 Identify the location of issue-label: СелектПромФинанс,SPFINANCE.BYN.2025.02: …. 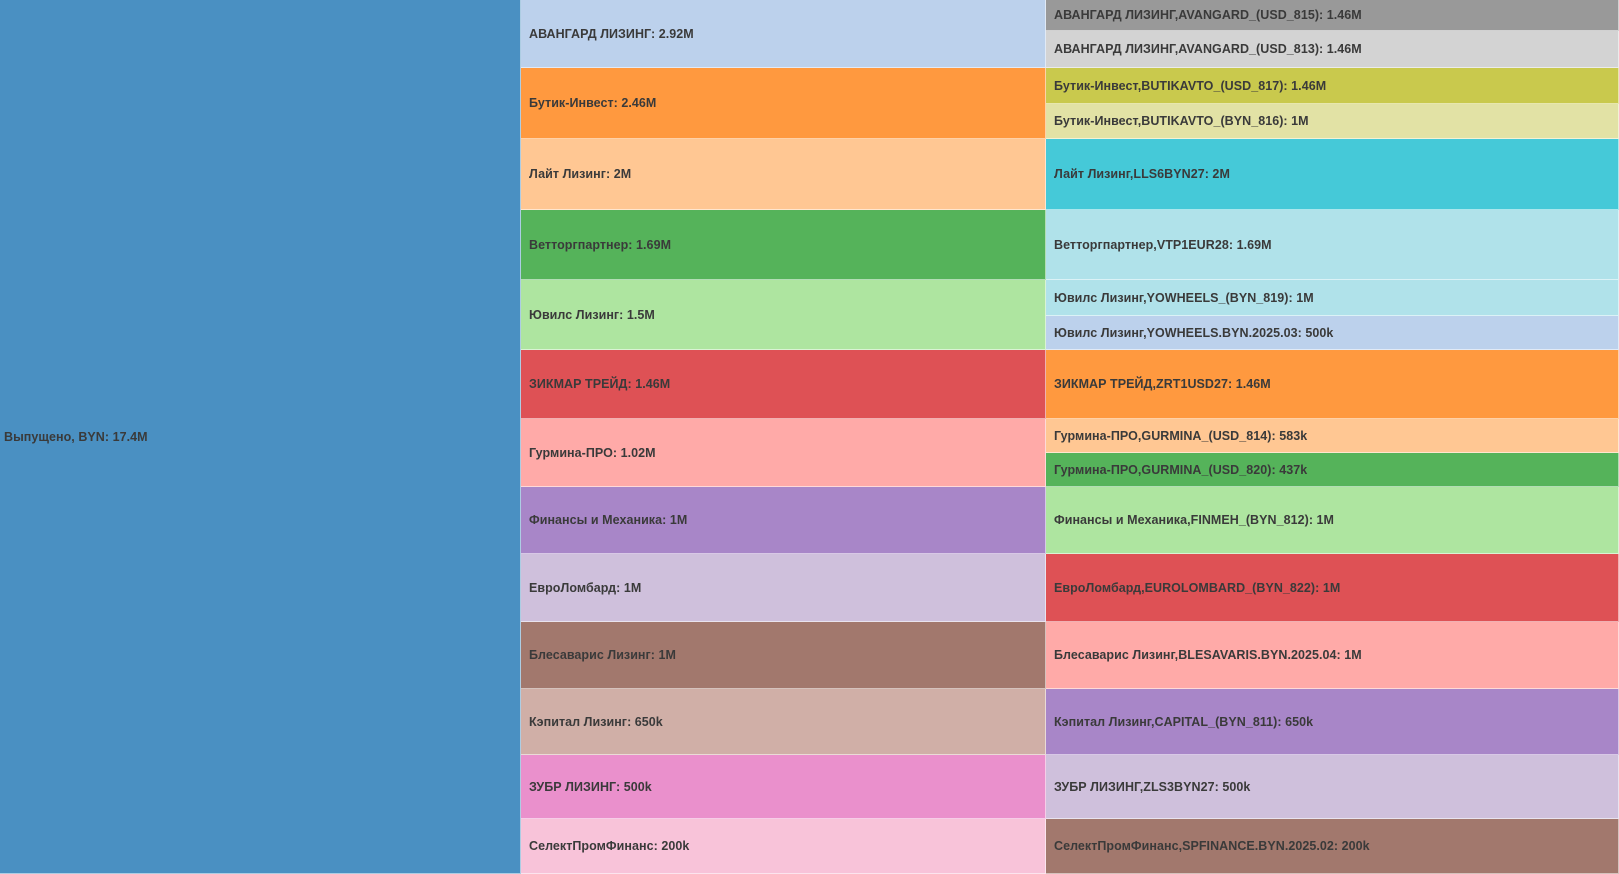
(1212, 846).